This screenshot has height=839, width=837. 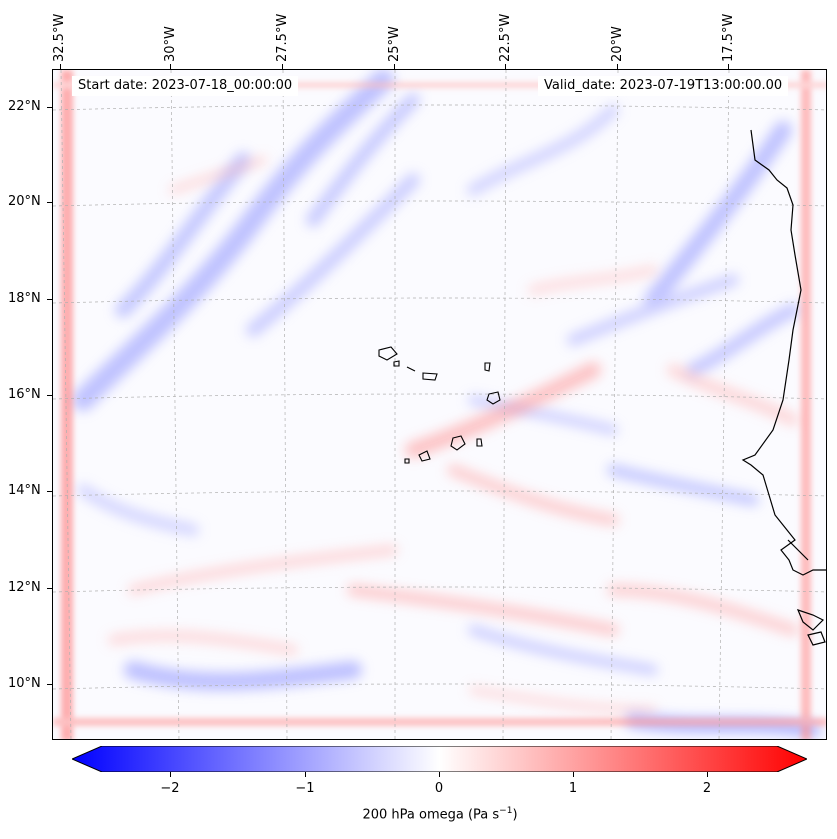 What do you see at coordinates (305, 788) in the screenshot?
I see `colorbar-tick-label: −1` at bounding box center [305, 788].